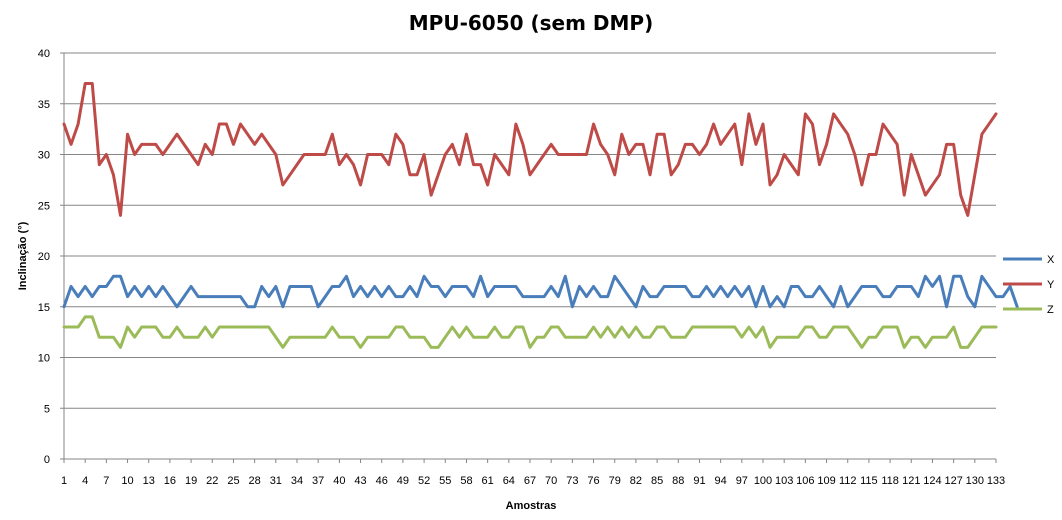  Describe the element at coordinates (44, 257) in the screenshot. I see `y-tick-label: 20` at that location.